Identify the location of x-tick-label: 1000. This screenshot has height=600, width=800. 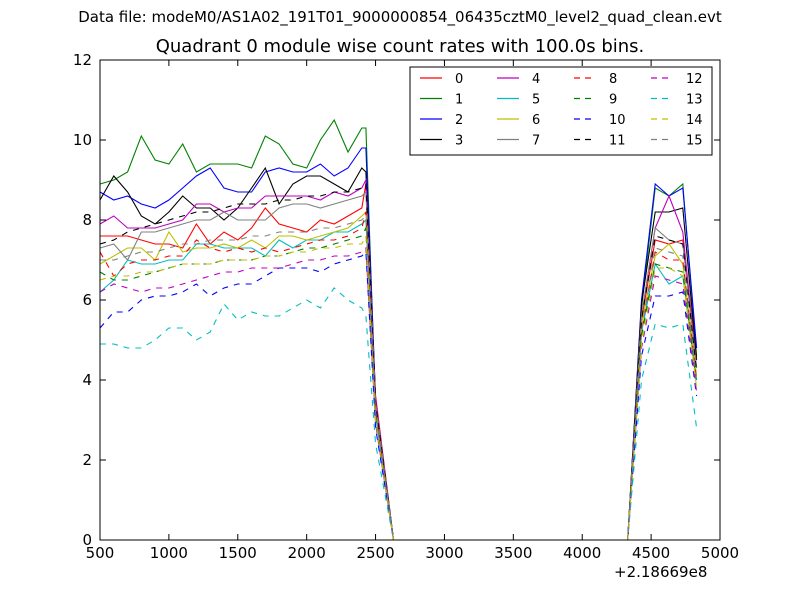
(169, 553).